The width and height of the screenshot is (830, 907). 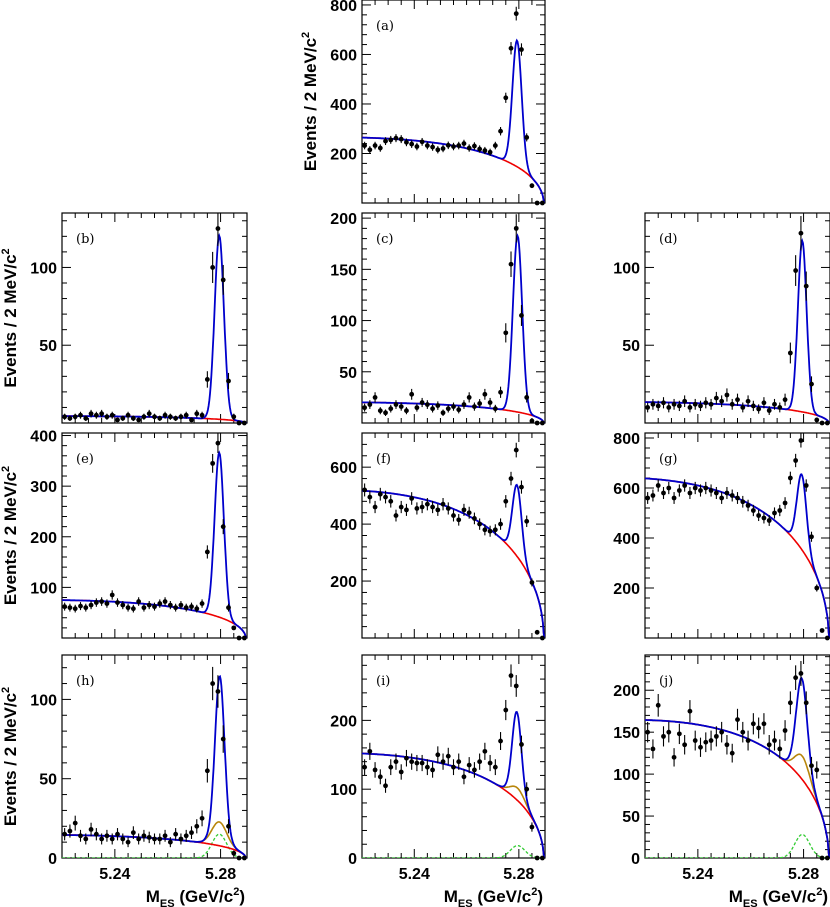 What do you see at coordinates (343, 582) in the screenshot?
I see `y-tick-label: 200` at bounding box center [343, 582].